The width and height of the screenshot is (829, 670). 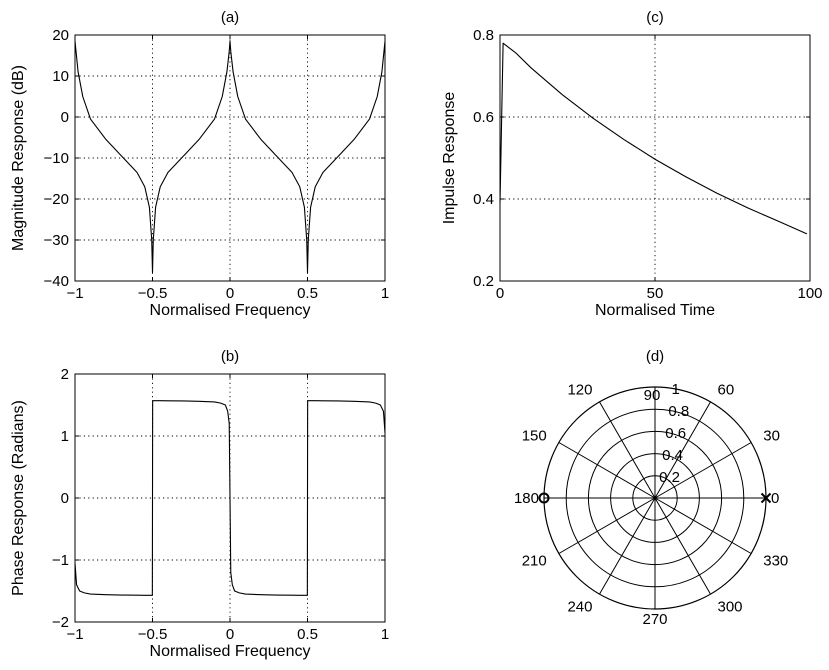 What do you see at coordinates (18, 158) in the screenshot?
I see `y-axis-label: Magnitude Response (dB)` at bounding box center [18, 158].